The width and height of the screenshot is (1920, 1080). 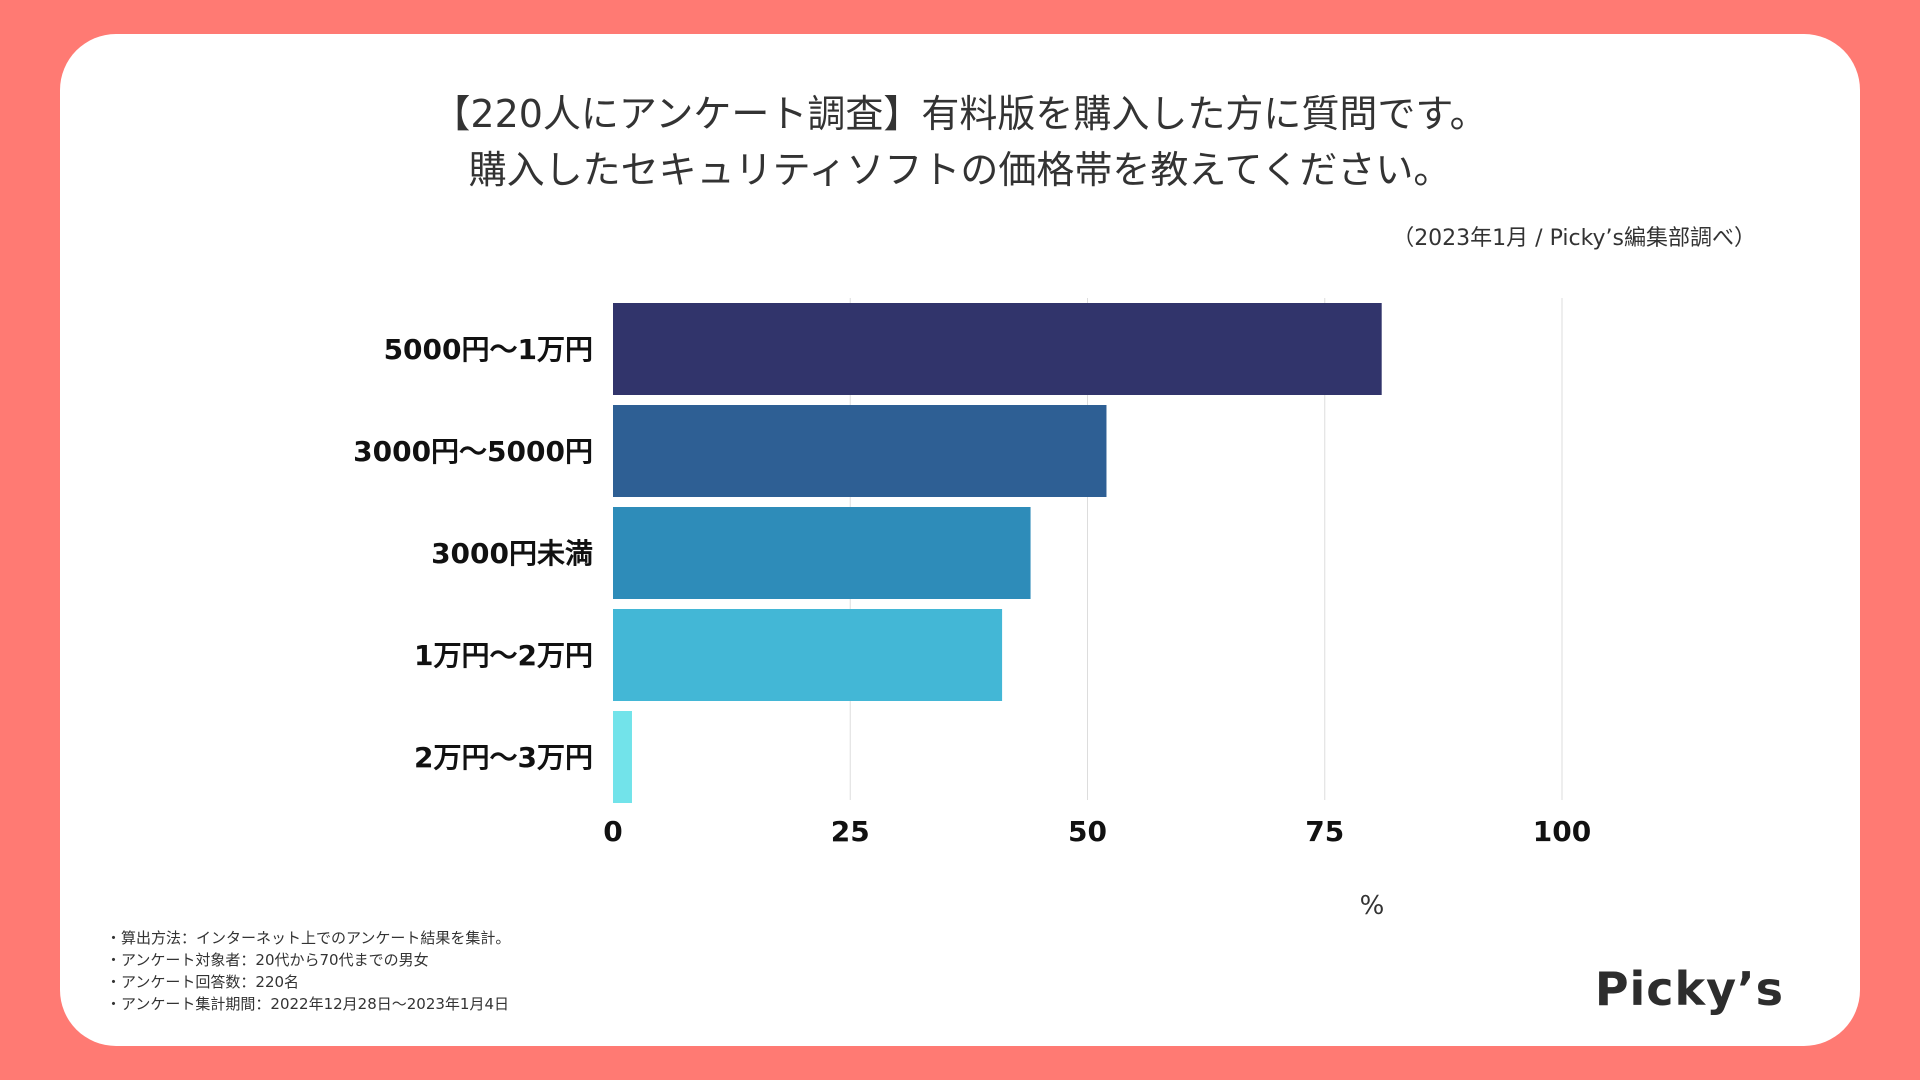 I want to click on x-tick-label: 75, so click(x=1324, y=831).